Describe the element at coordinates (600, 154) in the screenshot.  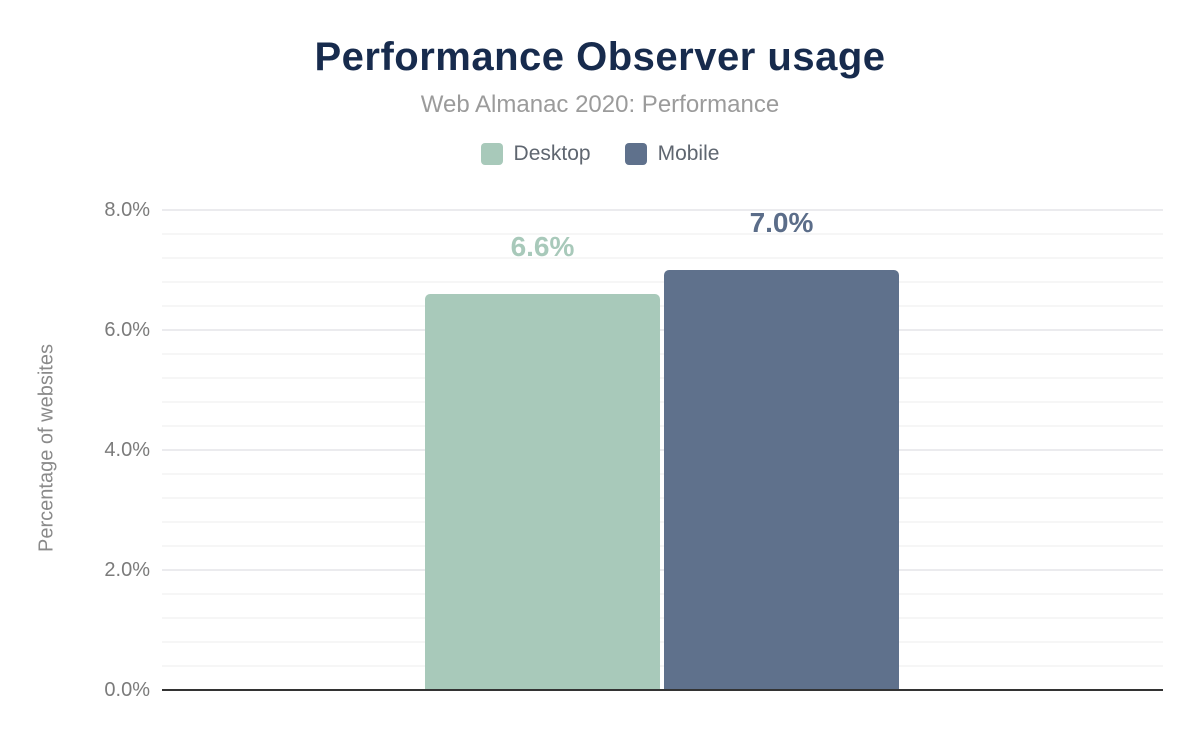
I see `legend: Desktop Mobile` at that location.